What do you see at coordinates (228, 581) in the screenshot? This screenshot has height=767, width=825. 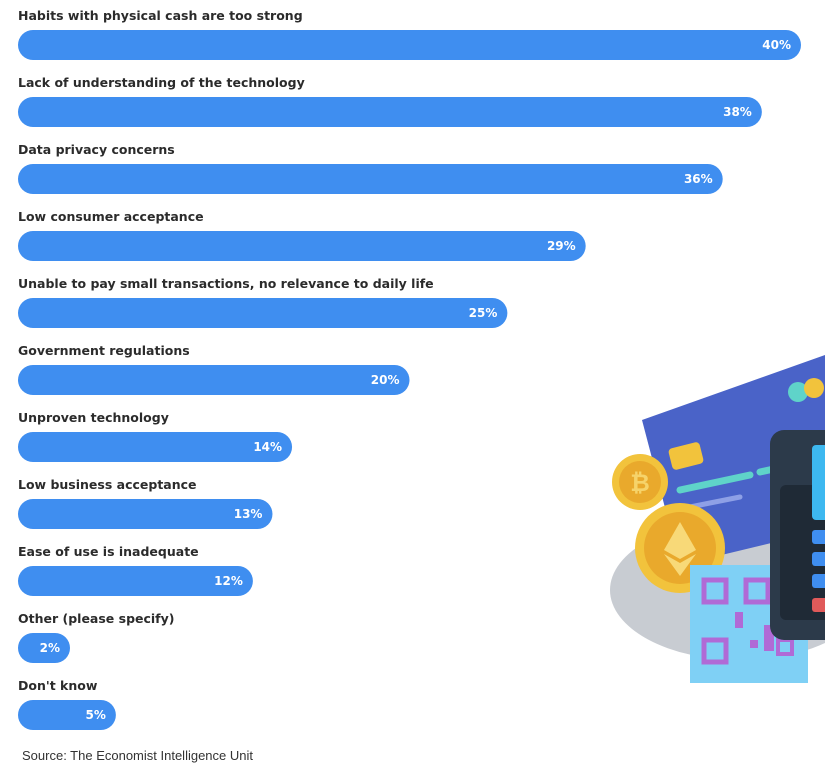 I see `value-label: 12%` at bounding box center [228, 581].